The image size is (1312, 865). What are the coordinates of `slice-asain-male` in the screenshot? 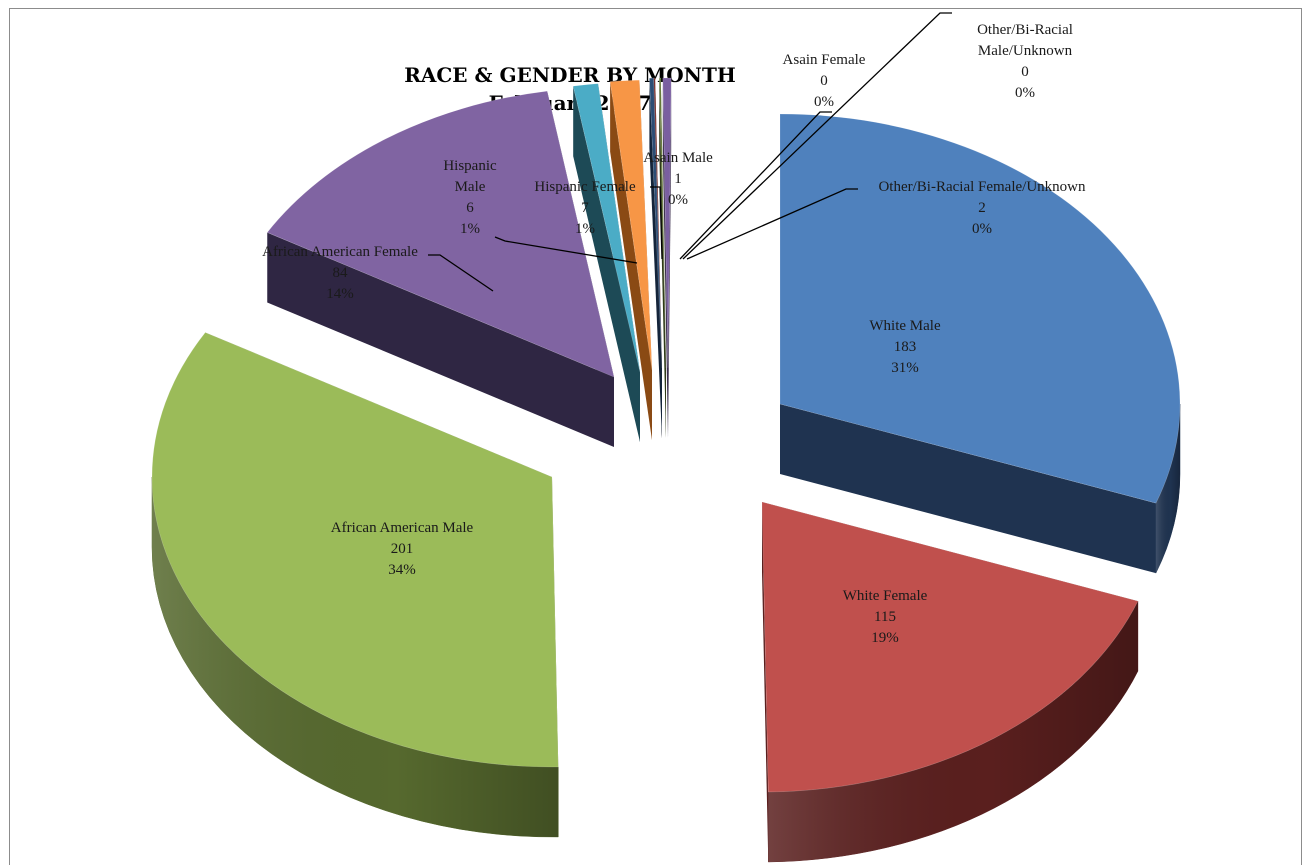 It's located at (656, 257).